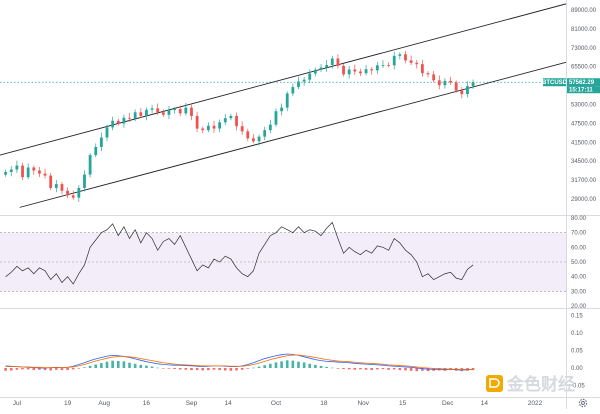 The width and height of the screenshot is (600, 414). What do you see at coordinates (147, 403) in the screenshot?
I see `time-tick-label: 16` at bounding box center [147, 403].